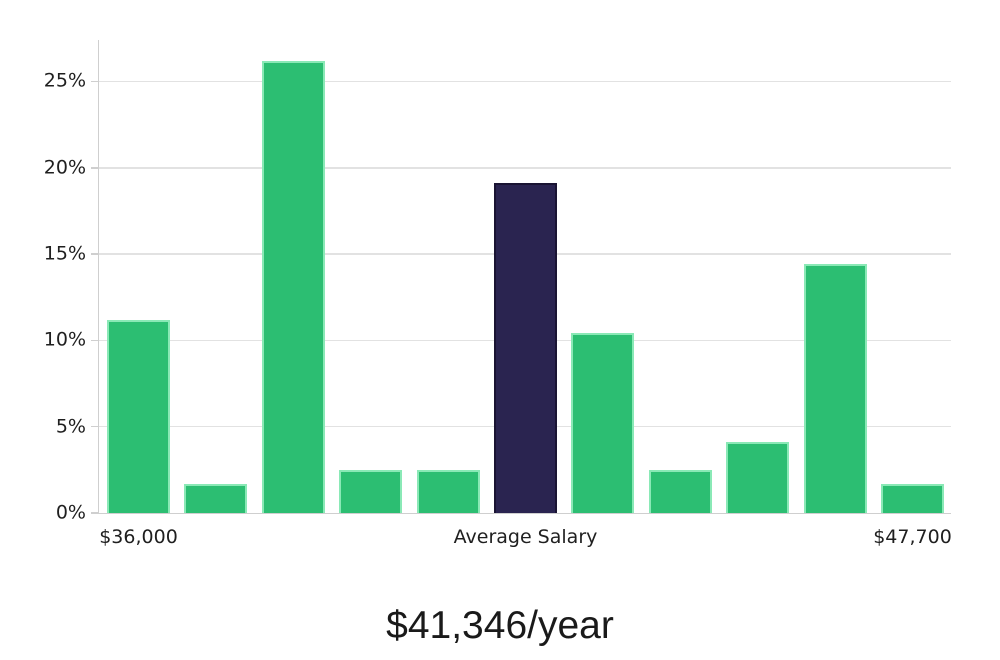  I want to click on y-axis-tick-label: 25%, so click(64, 80).